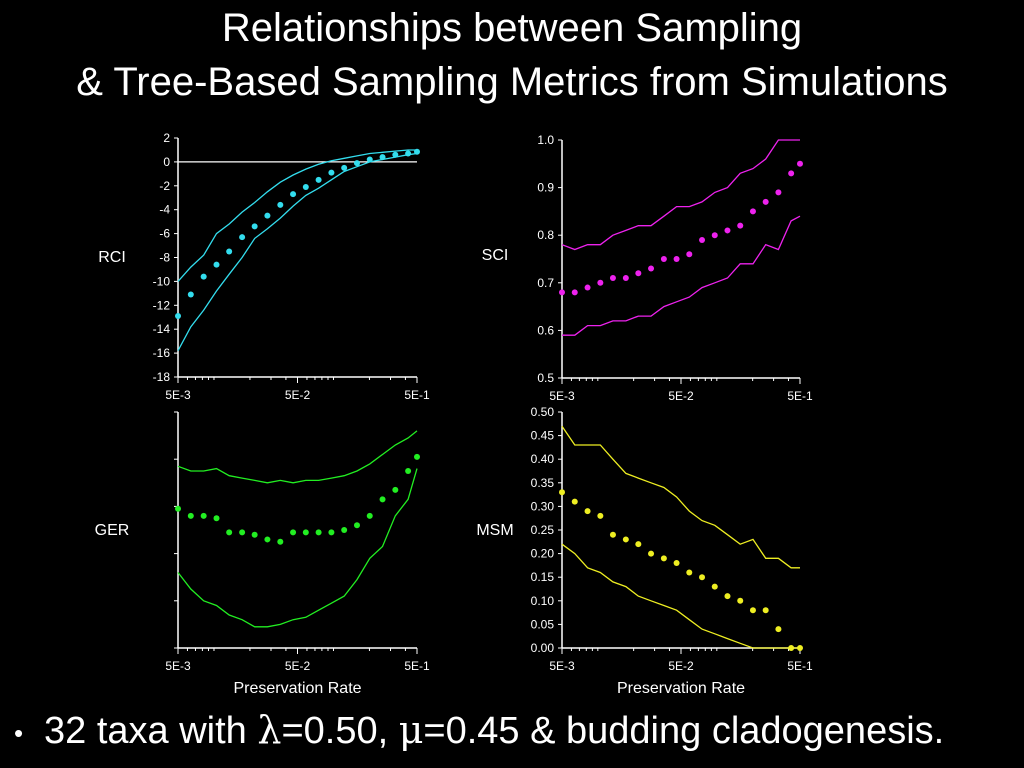 Image resolution: width=1024 pixels, height=768 pixels. What do you see at coordinates (543, 624) in the screenshot?
I see `y-tick-label: 0.05` at bounding box center [543, 624].